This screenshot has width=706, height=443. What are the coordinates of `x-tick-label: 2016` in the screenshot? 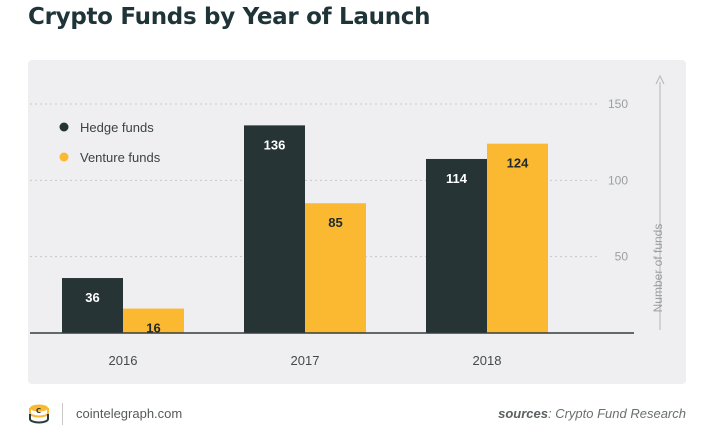 It's located at (123, 360).